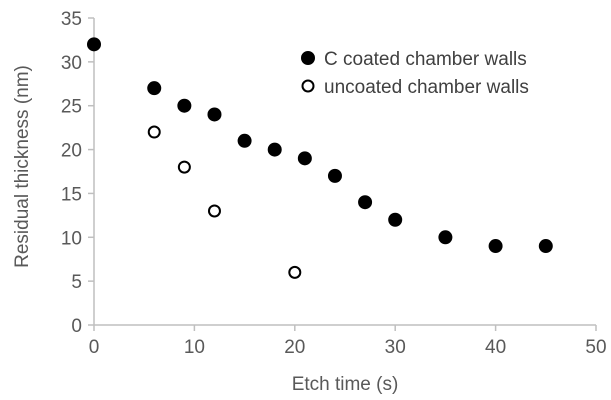  I want to click on legend-label-uncoated: uncoated chamber walls, so click(426, 87).